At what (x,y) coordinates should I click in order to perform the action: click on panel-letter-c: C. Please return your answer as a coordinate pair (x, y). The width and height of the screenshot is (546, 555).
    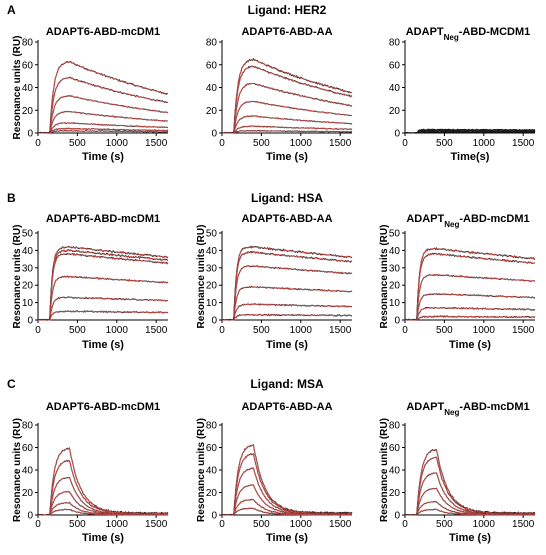
    Looking at the image, I should click on (11, 384).